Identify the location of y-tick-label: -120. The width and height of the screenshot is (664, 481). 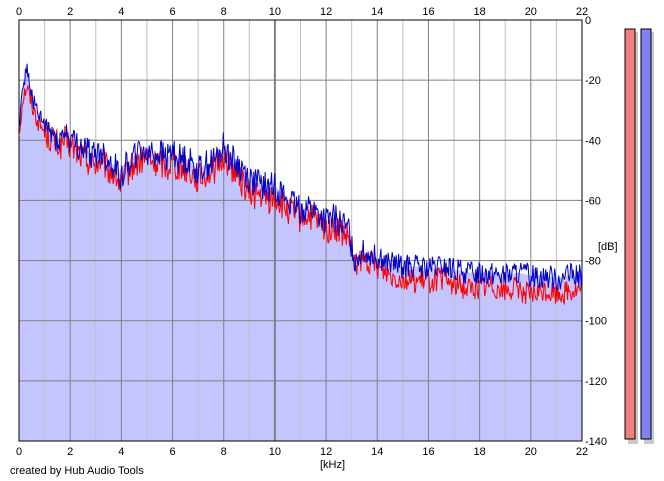
(596, 382).